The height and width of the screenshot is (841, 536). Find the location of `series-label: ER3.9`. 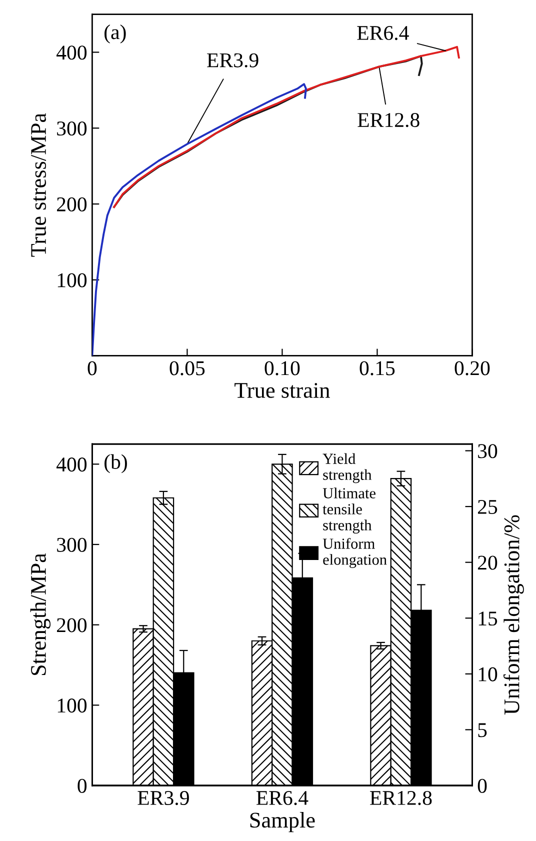

series-label: ER3.9 is located at coordinates (232, 60).